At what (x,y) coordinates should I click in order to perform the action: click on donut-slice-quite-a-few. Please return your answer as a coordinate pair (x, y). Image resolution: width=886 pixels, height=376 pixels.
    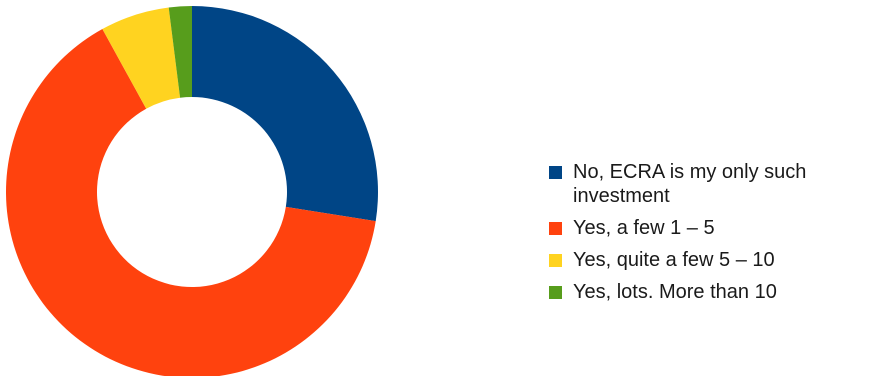
    Looking at the image, I should click on (141, 58).